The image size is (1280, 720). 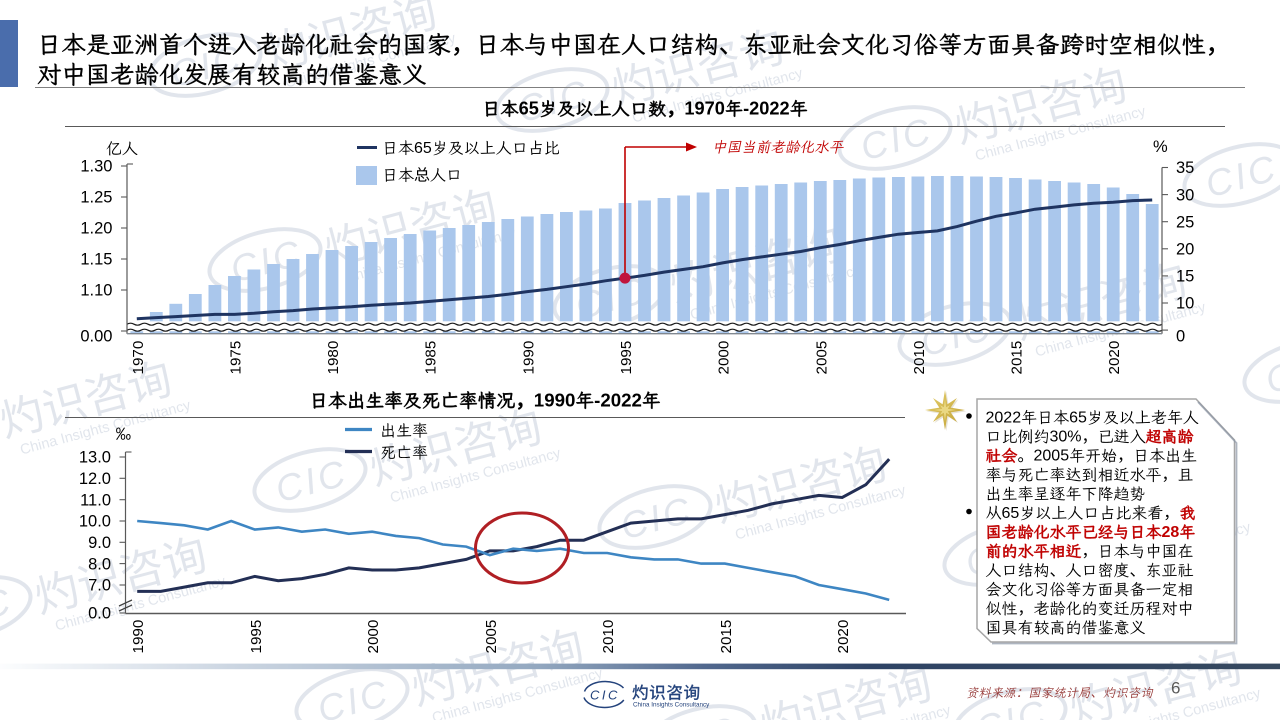 What do you see at coordinates (96, 260) in the screenshot?
I see `svg-text: 1.15` at bounding box center [96, 260].